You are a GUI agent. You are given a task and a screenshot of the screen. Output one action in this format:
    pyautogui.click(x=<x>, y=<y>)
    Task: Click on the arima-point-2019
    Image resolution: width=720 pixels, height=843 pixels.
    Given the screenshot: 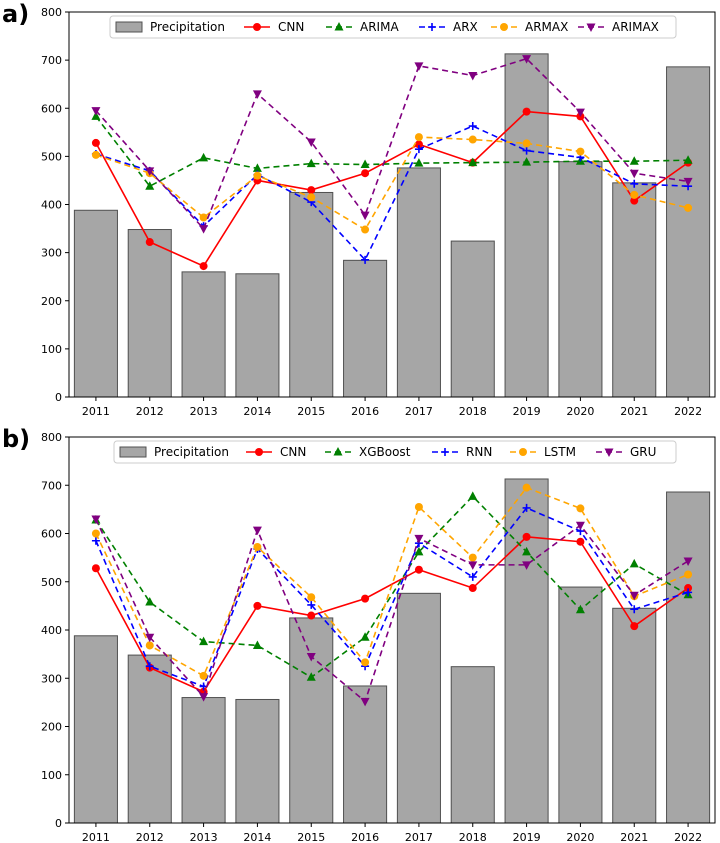 What is the action you would take?
    pyautogui.click(x=527, y=161)
    